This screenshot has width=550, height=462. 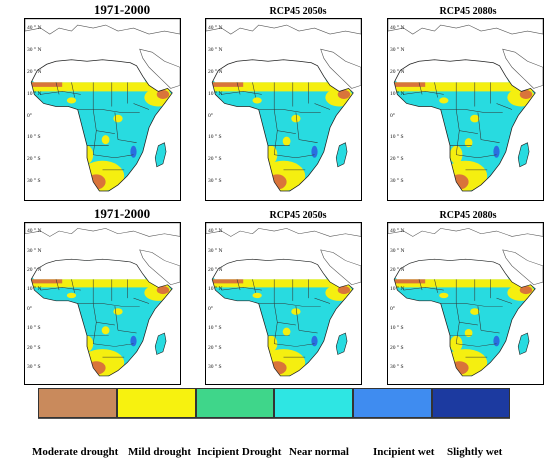 I want to click on panel-title-6: RCP45 2080s, so click(x=468, y=215).